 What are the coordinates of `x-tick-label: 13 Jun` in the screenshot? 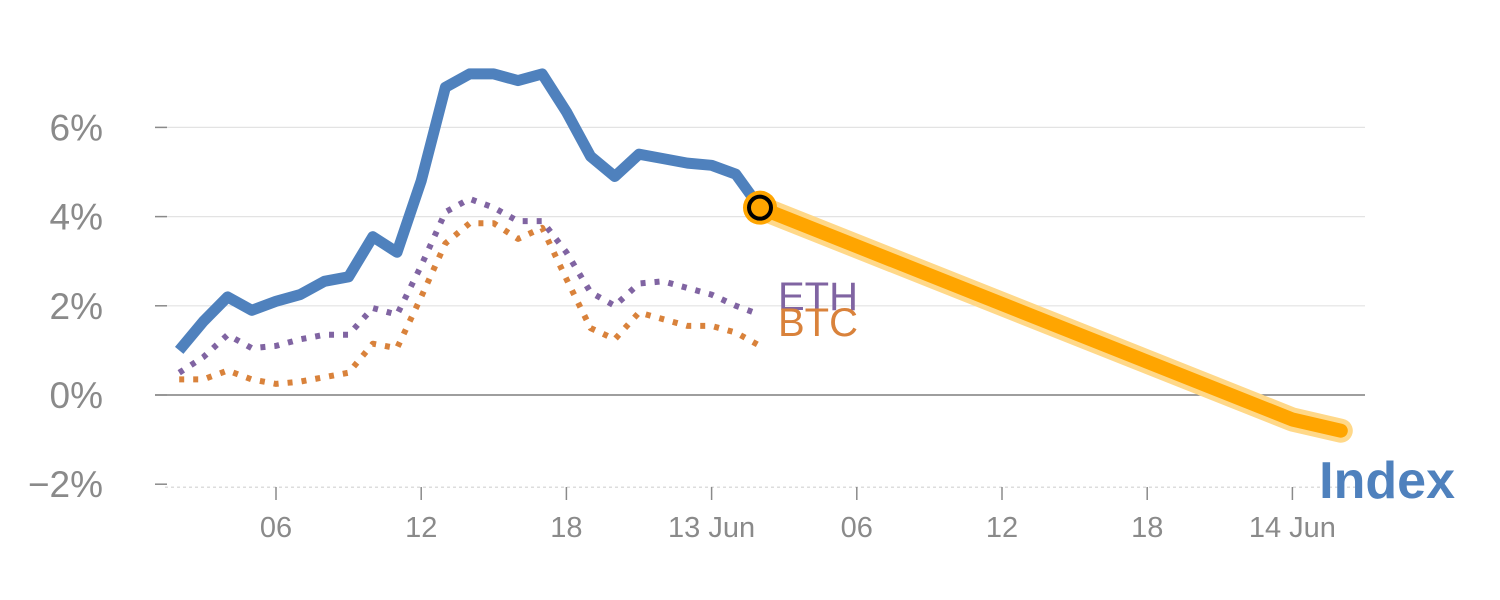 It's located at (711, 528).